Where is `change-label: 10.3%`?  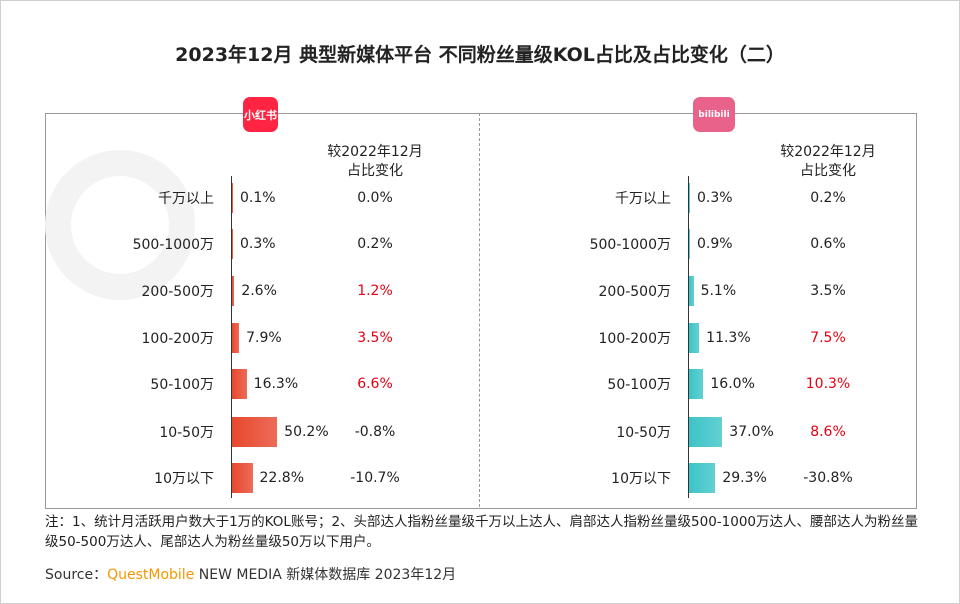
change-label: 10.3% is located at coordinates (828, 384).